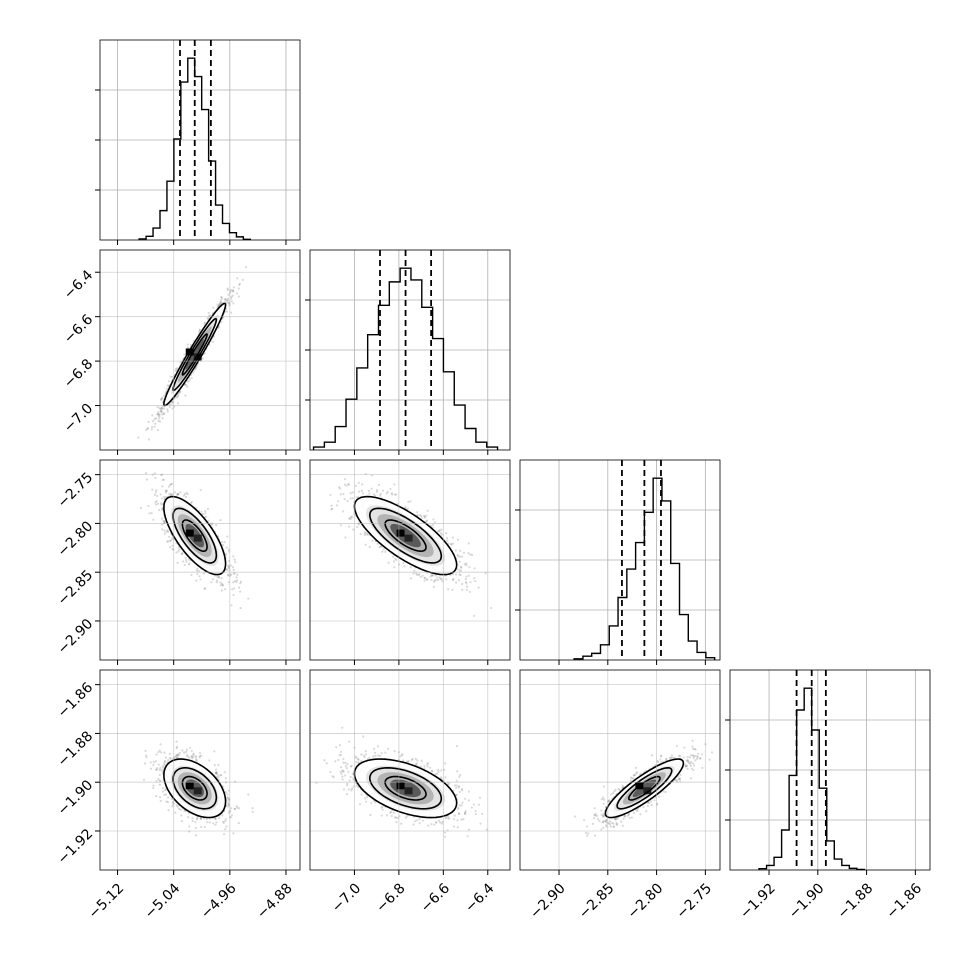  Describe the element at coordinates (219, 901) in the screenshot. I see `x-tick-label: −4.96` at that location.